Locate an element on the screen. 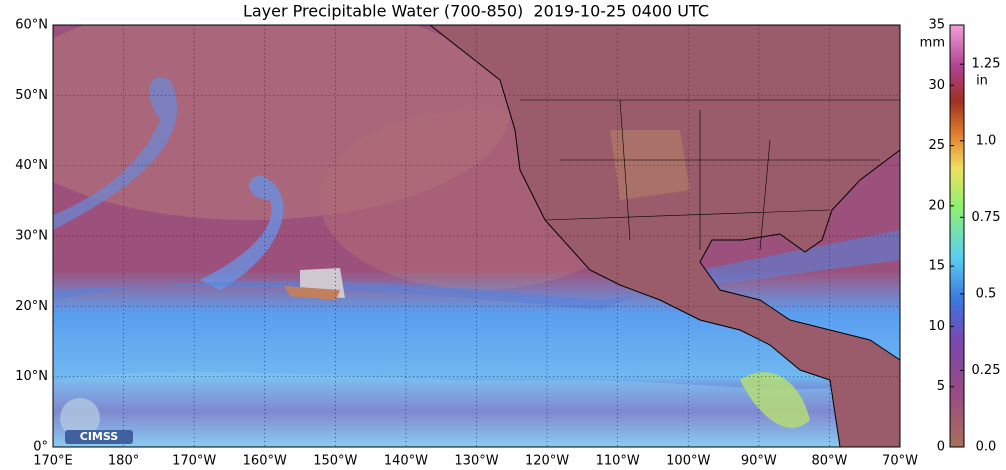  logo-text: CIMSS is located at coordinates (99, 436).